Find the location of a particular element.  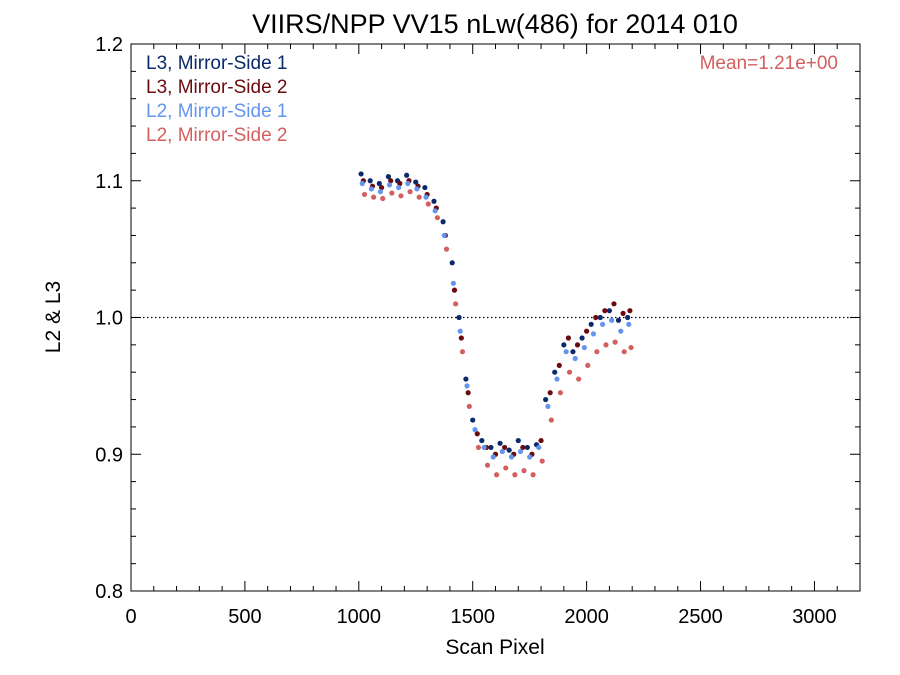

x-tick-label: 500 is located at coordinates (244, 617).